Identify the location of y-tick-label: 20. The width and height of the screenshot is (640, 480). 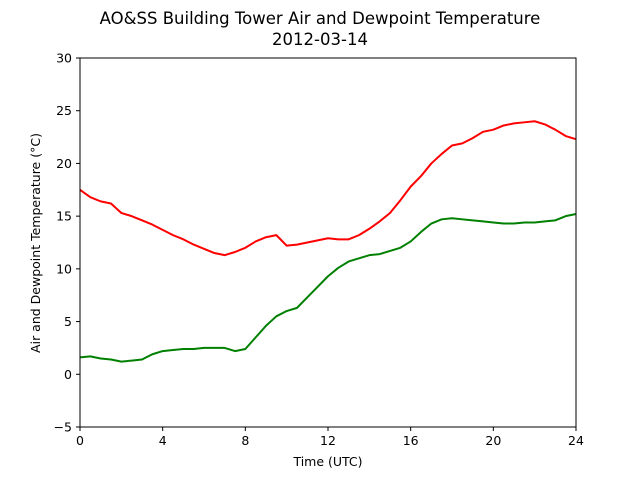
(64, 163).